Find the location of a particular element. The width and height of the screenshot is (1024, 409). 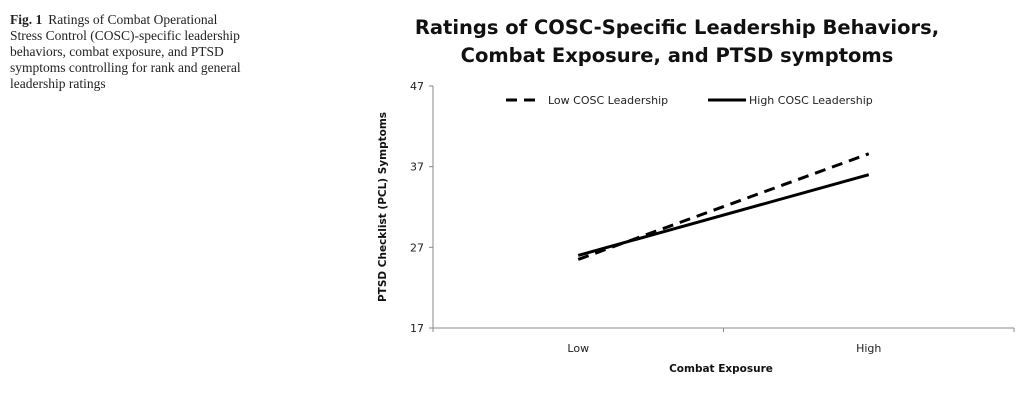

figure-label: Fig. 1 is located at coordinates (26, 19).